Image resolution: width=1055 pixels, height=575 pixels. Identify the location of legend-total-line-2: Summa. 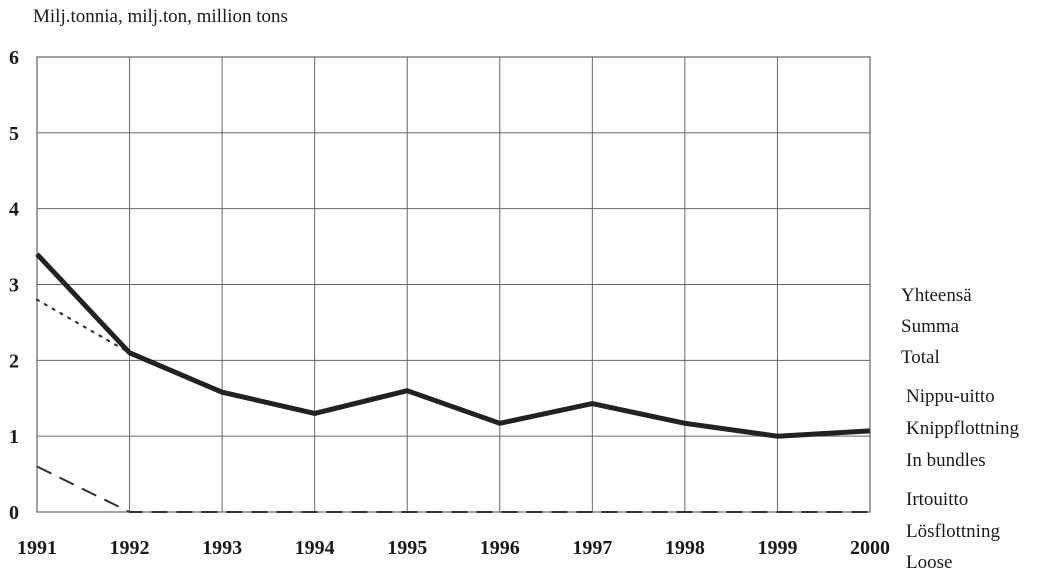
(930, 326).